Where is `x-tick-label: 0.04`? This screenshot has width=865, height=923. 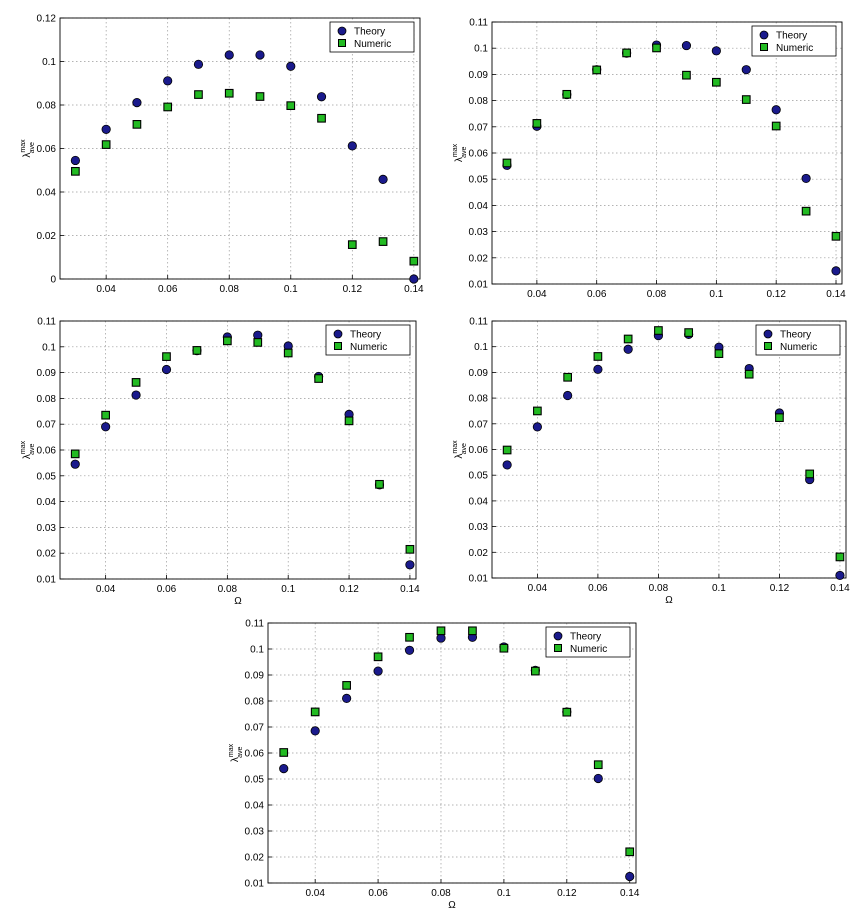
x-tick-label: 0.04 is located at coordinates (106, 289).